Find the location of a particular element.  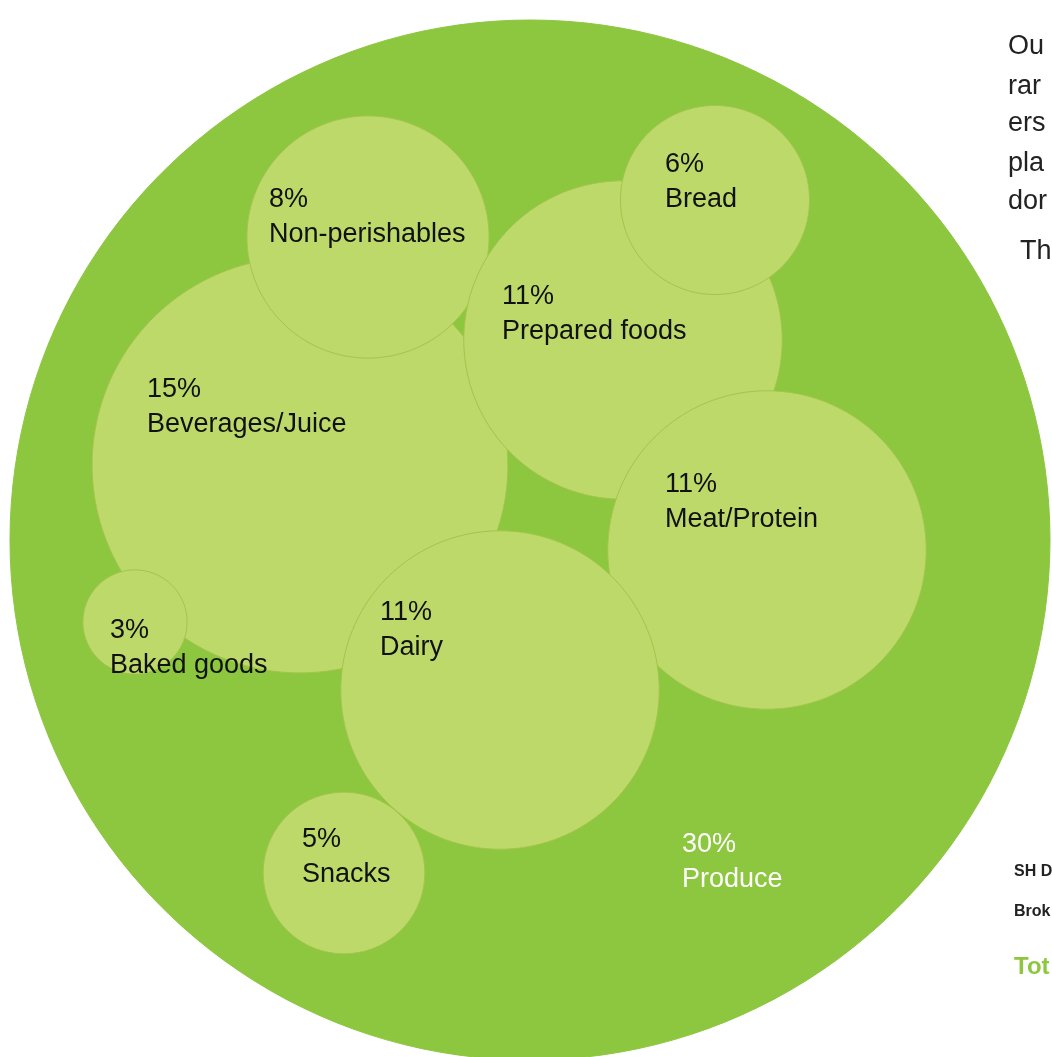

data-label: 8% is located at coordinates (289, 198).